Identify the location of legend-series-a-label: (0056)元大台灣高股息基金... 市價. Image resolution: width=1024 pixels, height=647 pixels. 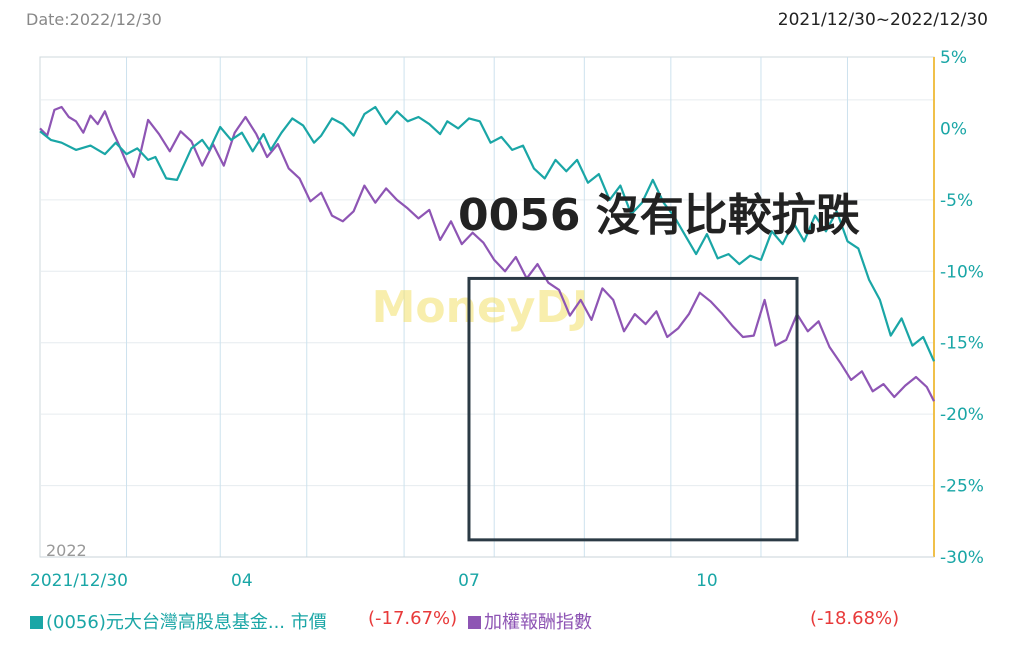
(186, 622).